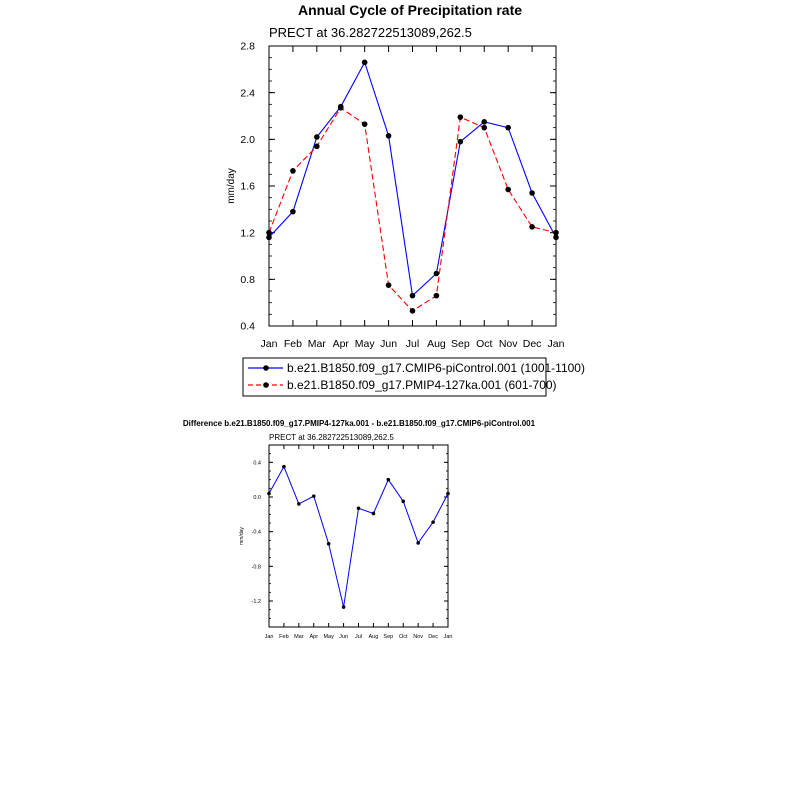  What do you see at coordinates (370, 32) in the screenshot?
I see `chart1-subtitle: PRECT at 36.282722513089,262.5` at bounding box center [370, 32].